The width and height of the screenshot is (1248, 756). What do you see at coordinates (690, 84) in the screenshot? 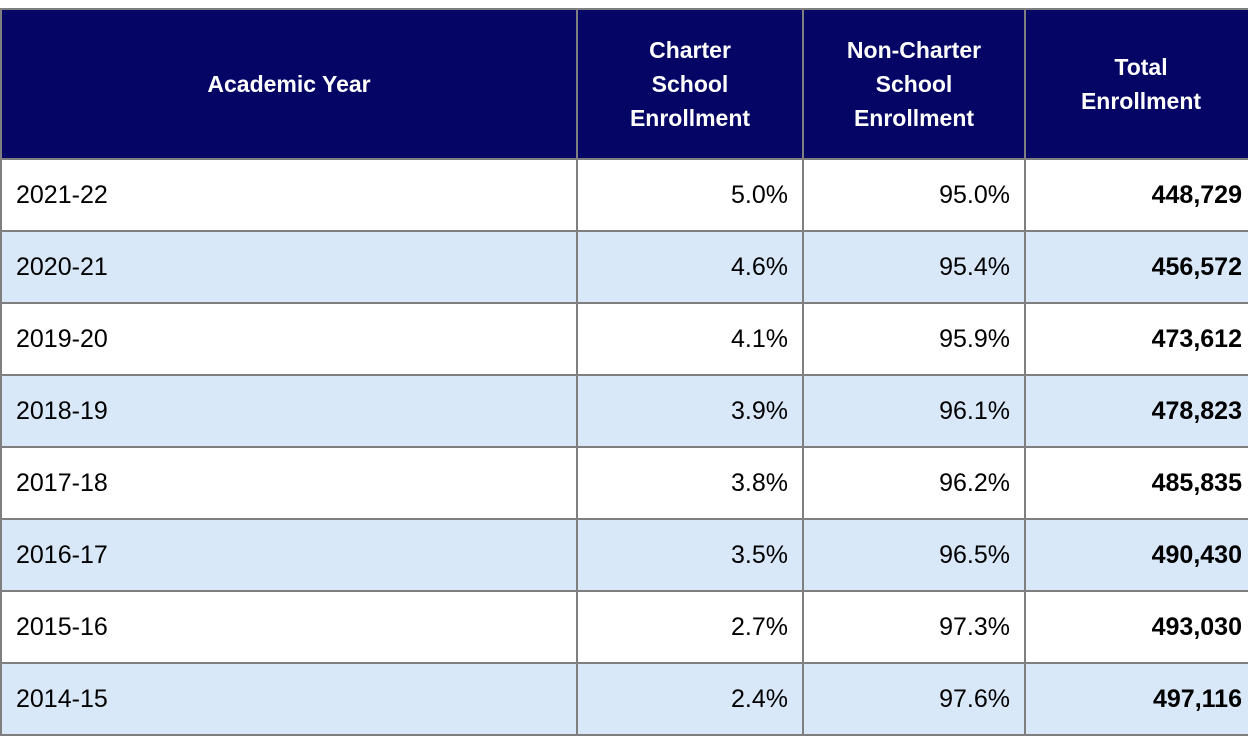
I see `column-header-charter-enrollment: Charter School Enrollment` at bounding box center [690, 84].